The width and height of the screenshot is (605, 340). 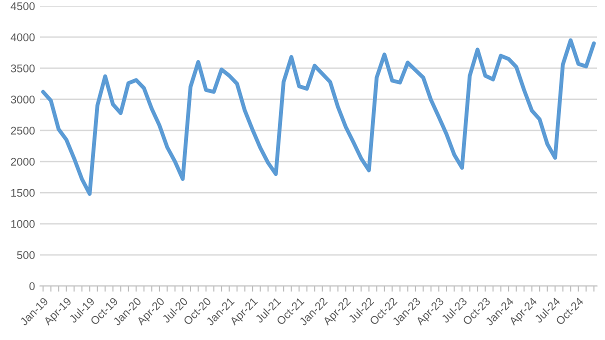 What do you see at coordinates (22, 37) in the screenshot?
I see `y-tick-label: 4000` at bounding box center [22, 37].